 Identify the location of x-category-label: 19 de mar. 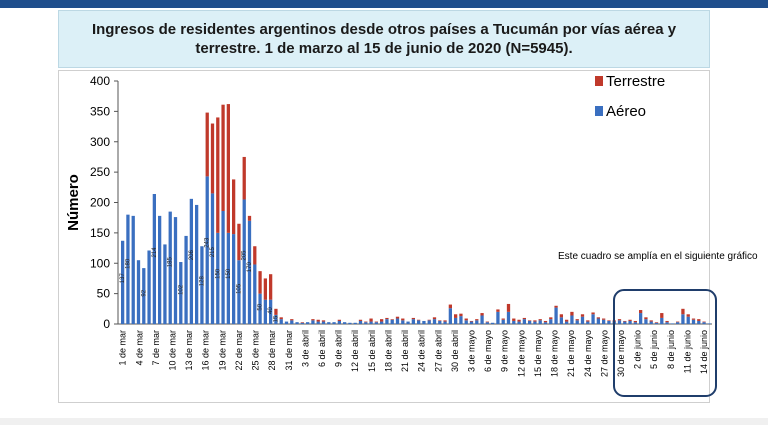
(222, 350).